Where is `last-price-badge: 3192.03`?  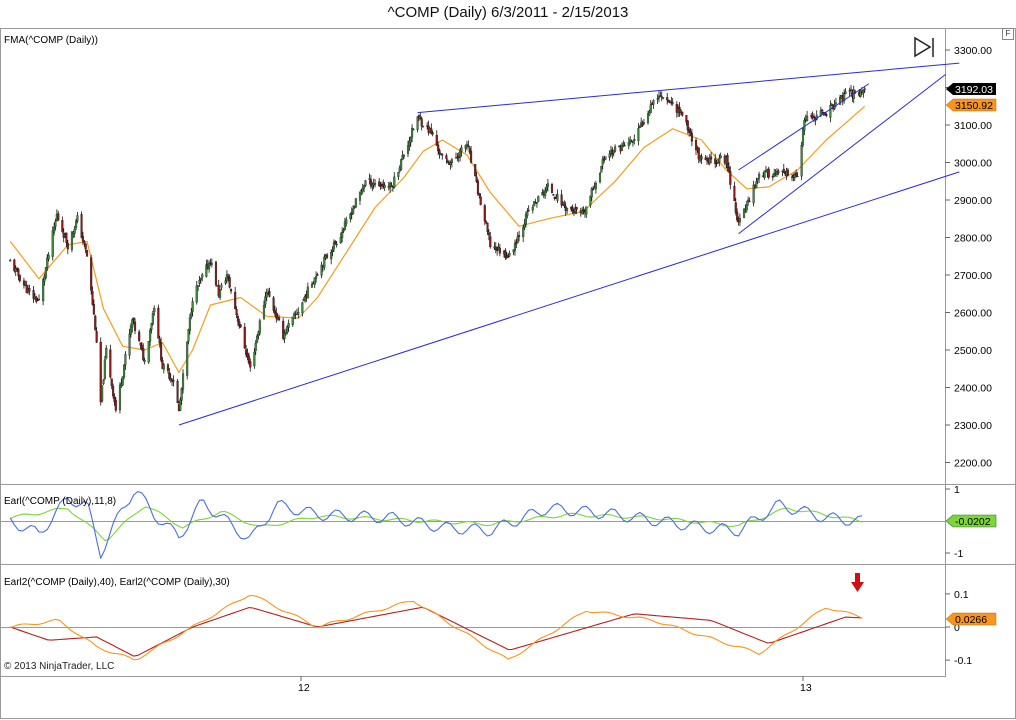
last-price-badge: 3192.03 is located at coordinates (971, 89).